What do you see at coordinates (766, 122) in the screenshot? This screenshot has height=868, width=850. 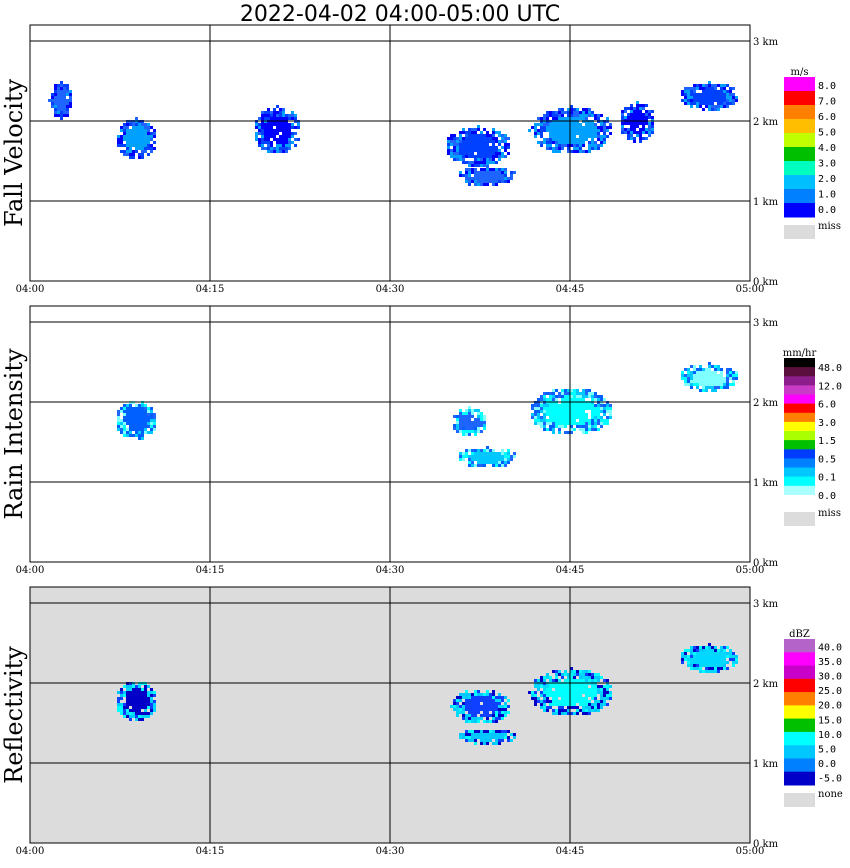 I see `y-tick-label: 2 km` at bounding box center [766, 122].